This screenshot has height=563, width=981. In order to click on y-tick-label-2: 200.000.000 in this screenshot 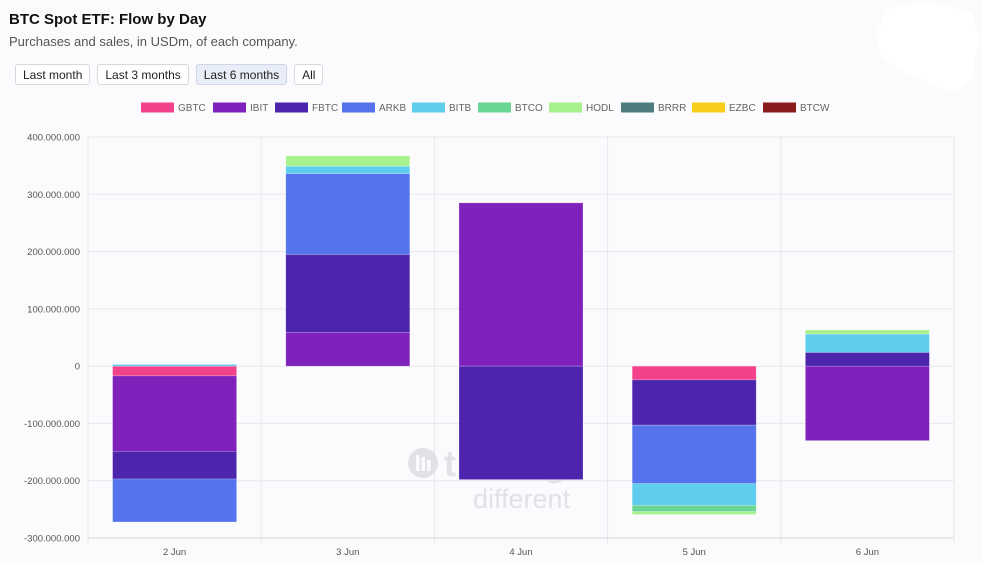, I will do `click(53, 252)`.